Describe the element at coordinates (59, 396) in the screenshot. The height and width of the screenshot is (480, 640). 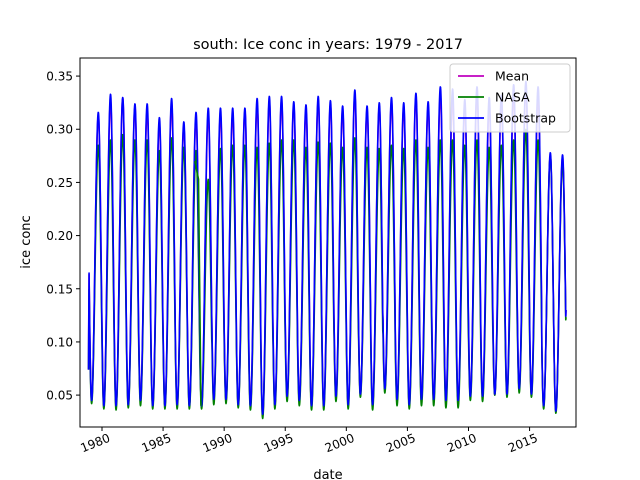
I see `y-tick-label: 0.05` at that location.